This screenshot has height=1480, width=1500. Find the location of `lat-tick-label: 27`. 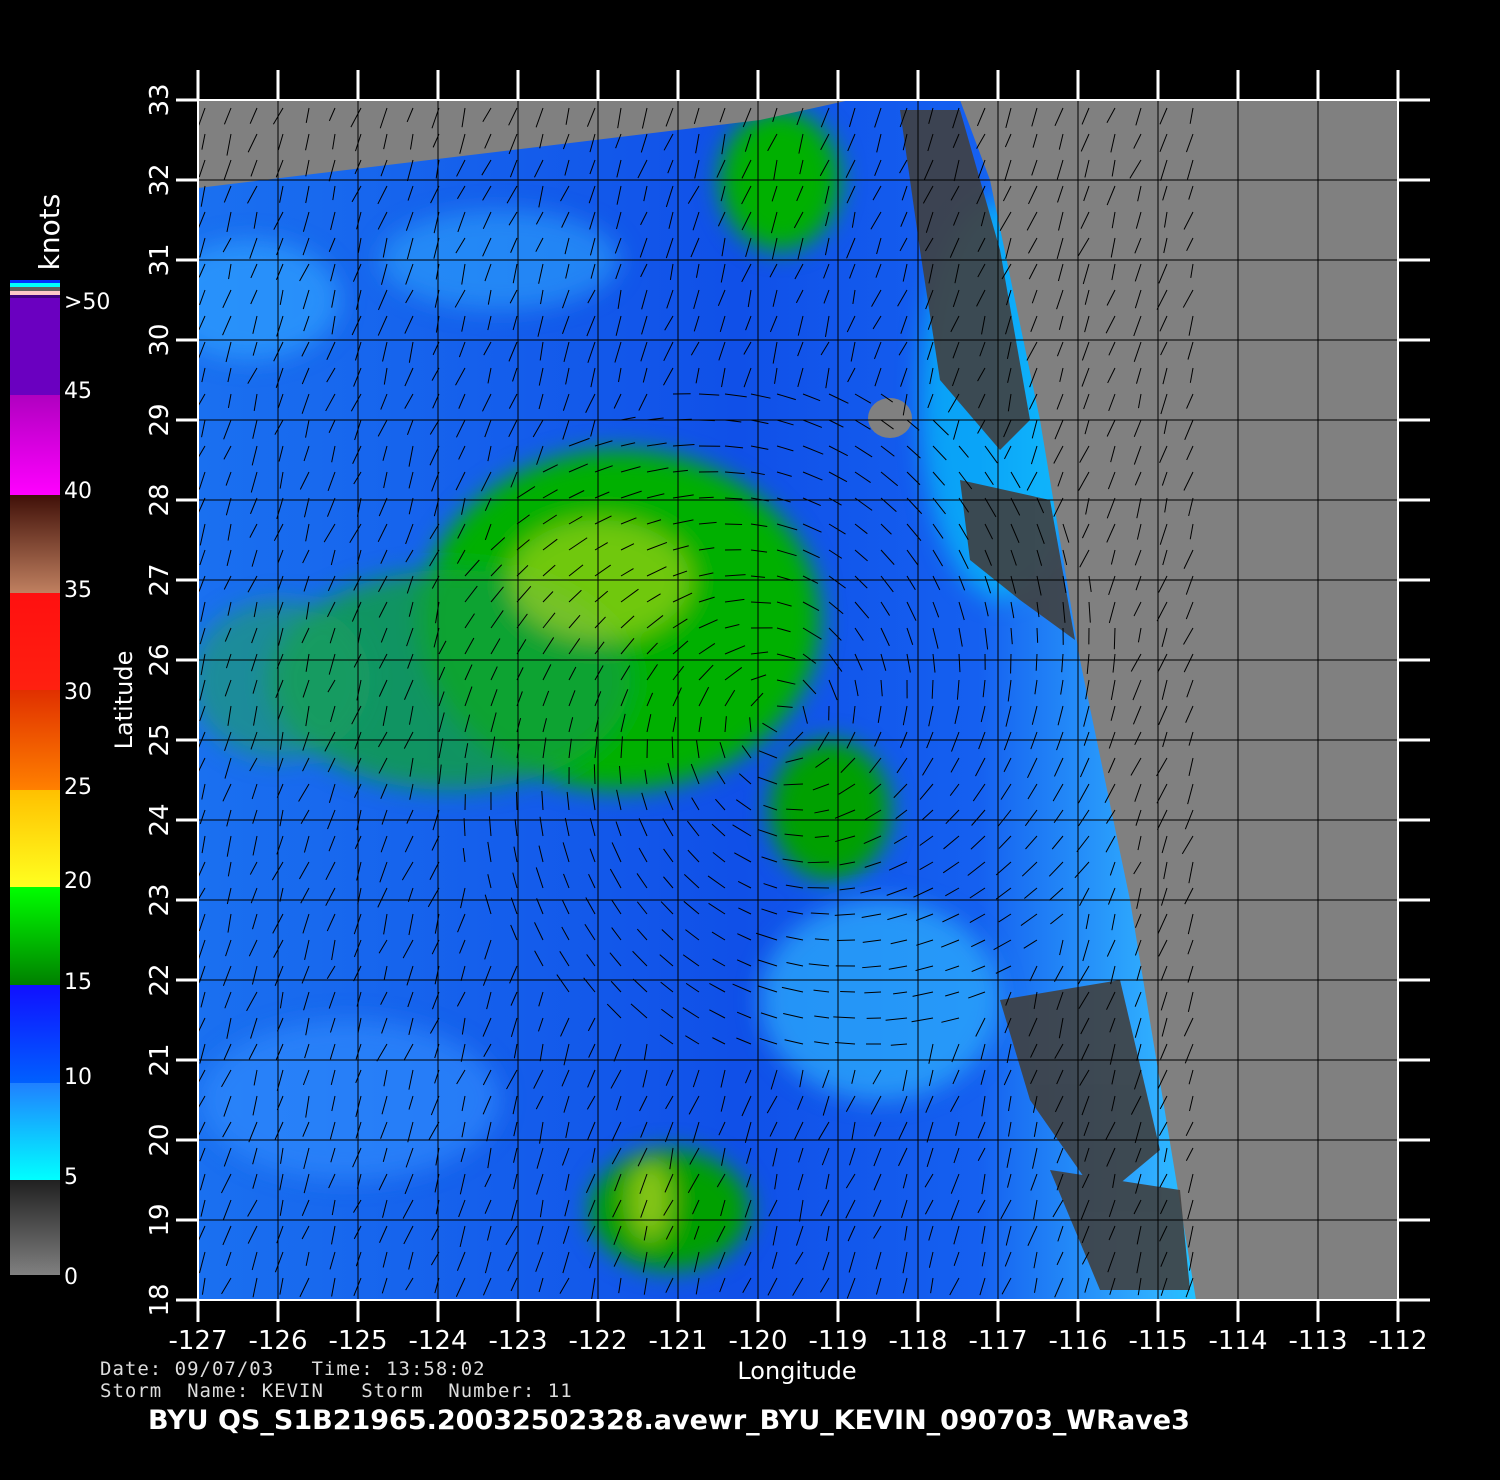

lat-tick-label: 27 is located at coordinates (160, 580).